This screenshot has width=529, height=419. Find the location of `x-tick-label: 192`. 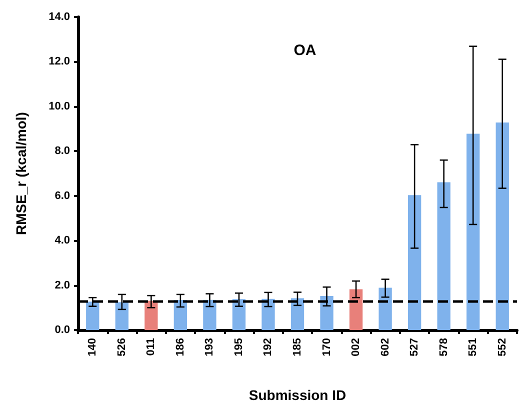

x-tick-label: 192 is located at coordinates (268, 347).